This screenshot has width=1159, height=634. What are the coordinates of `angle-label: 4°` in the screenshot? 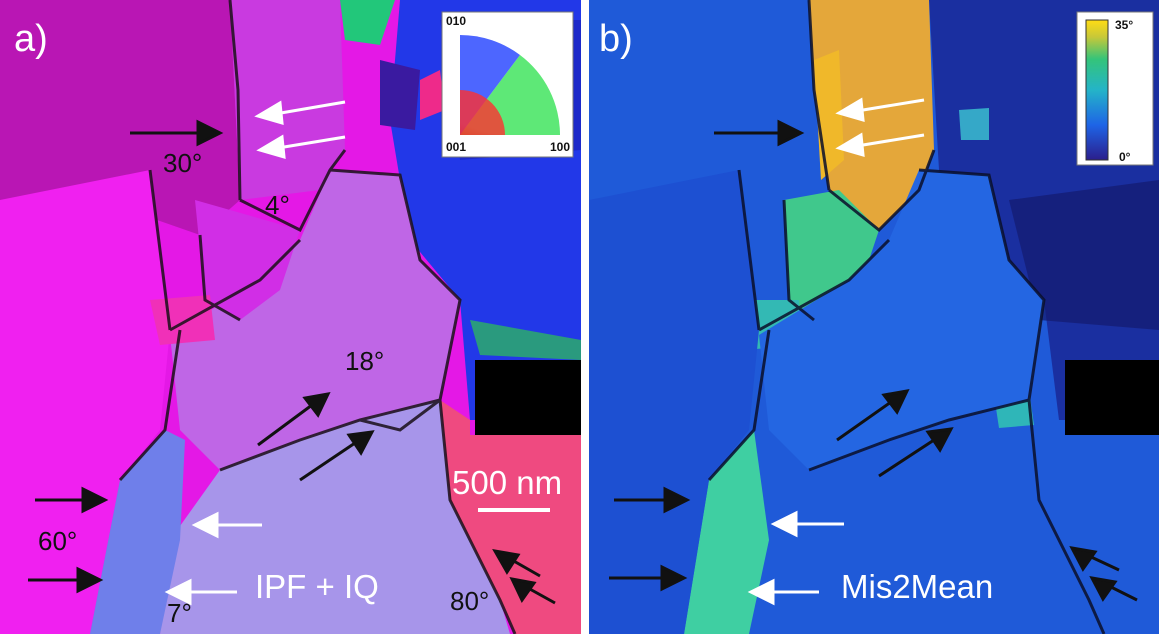 It's located at (277, 205).